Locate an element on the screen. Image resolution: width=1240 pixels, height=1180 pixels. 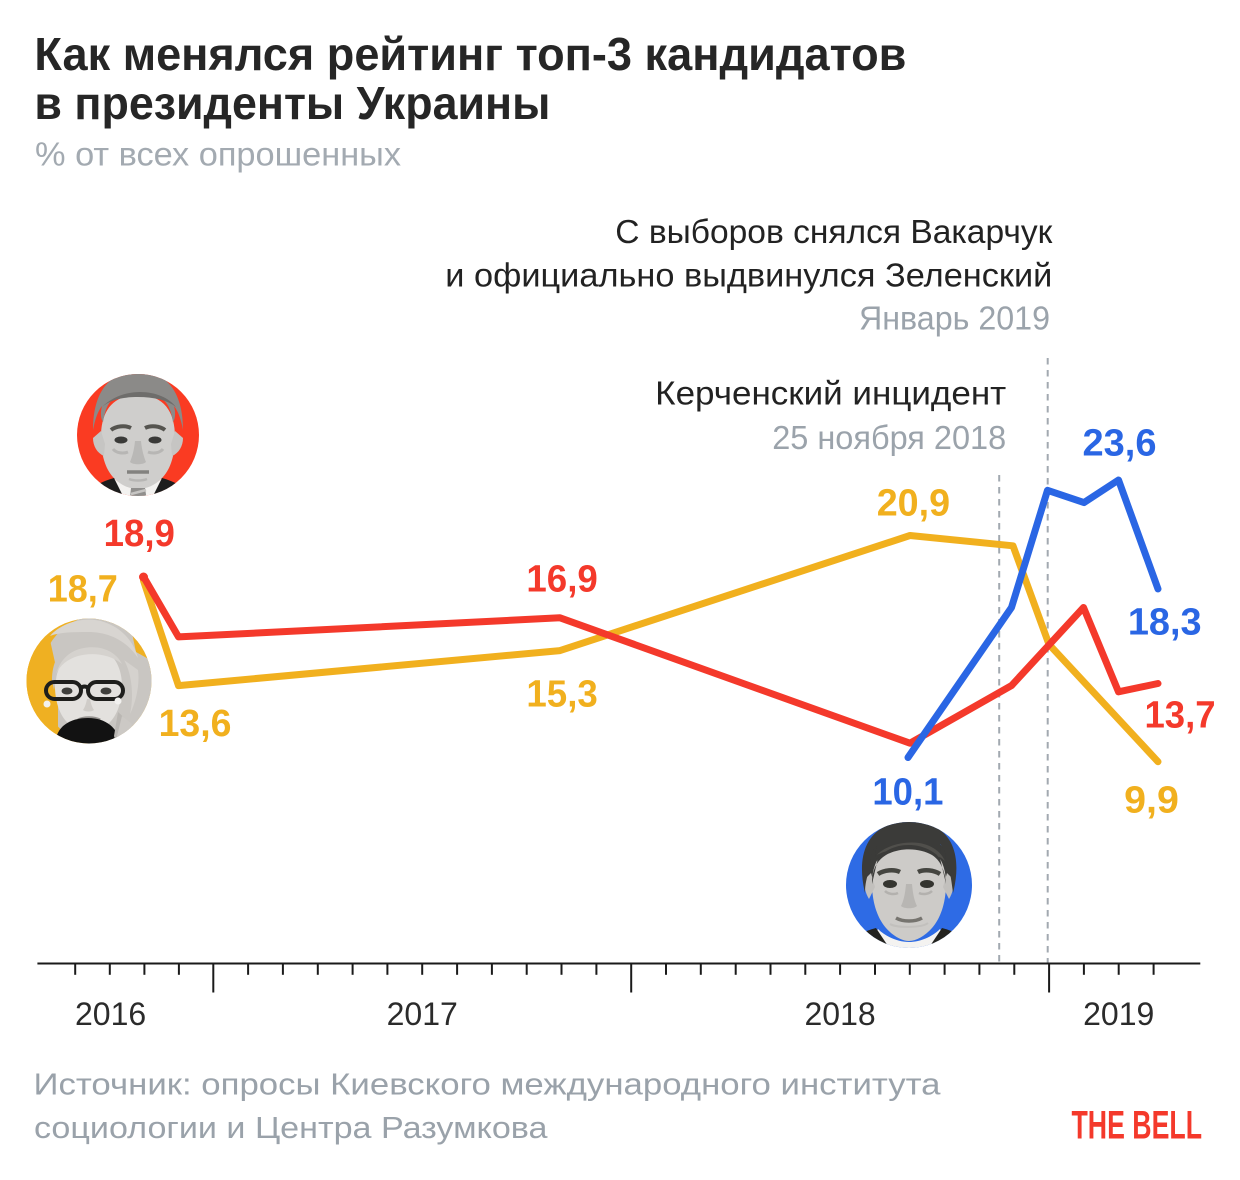
svg-text: % от всех опрошенных is located at coordinates (218, 154).